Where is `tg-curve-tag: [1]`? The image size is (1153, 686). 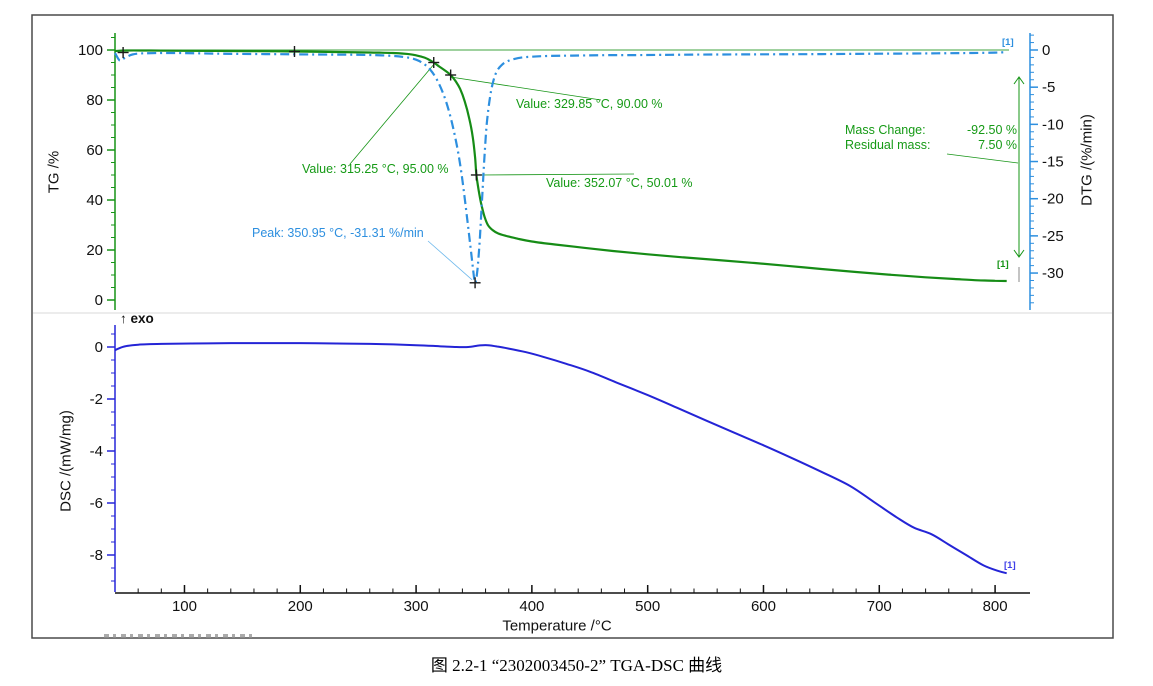
tg-curve-tag: [1] is located at coordinates (1003, 264).